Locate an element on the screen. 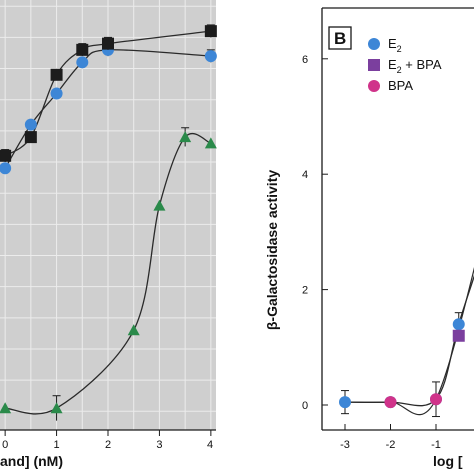 Image resolution: width=474 pixels, height=474 pixels. panel-a-x-axis-title: and] (nM) is located at coordinates (31, 461).